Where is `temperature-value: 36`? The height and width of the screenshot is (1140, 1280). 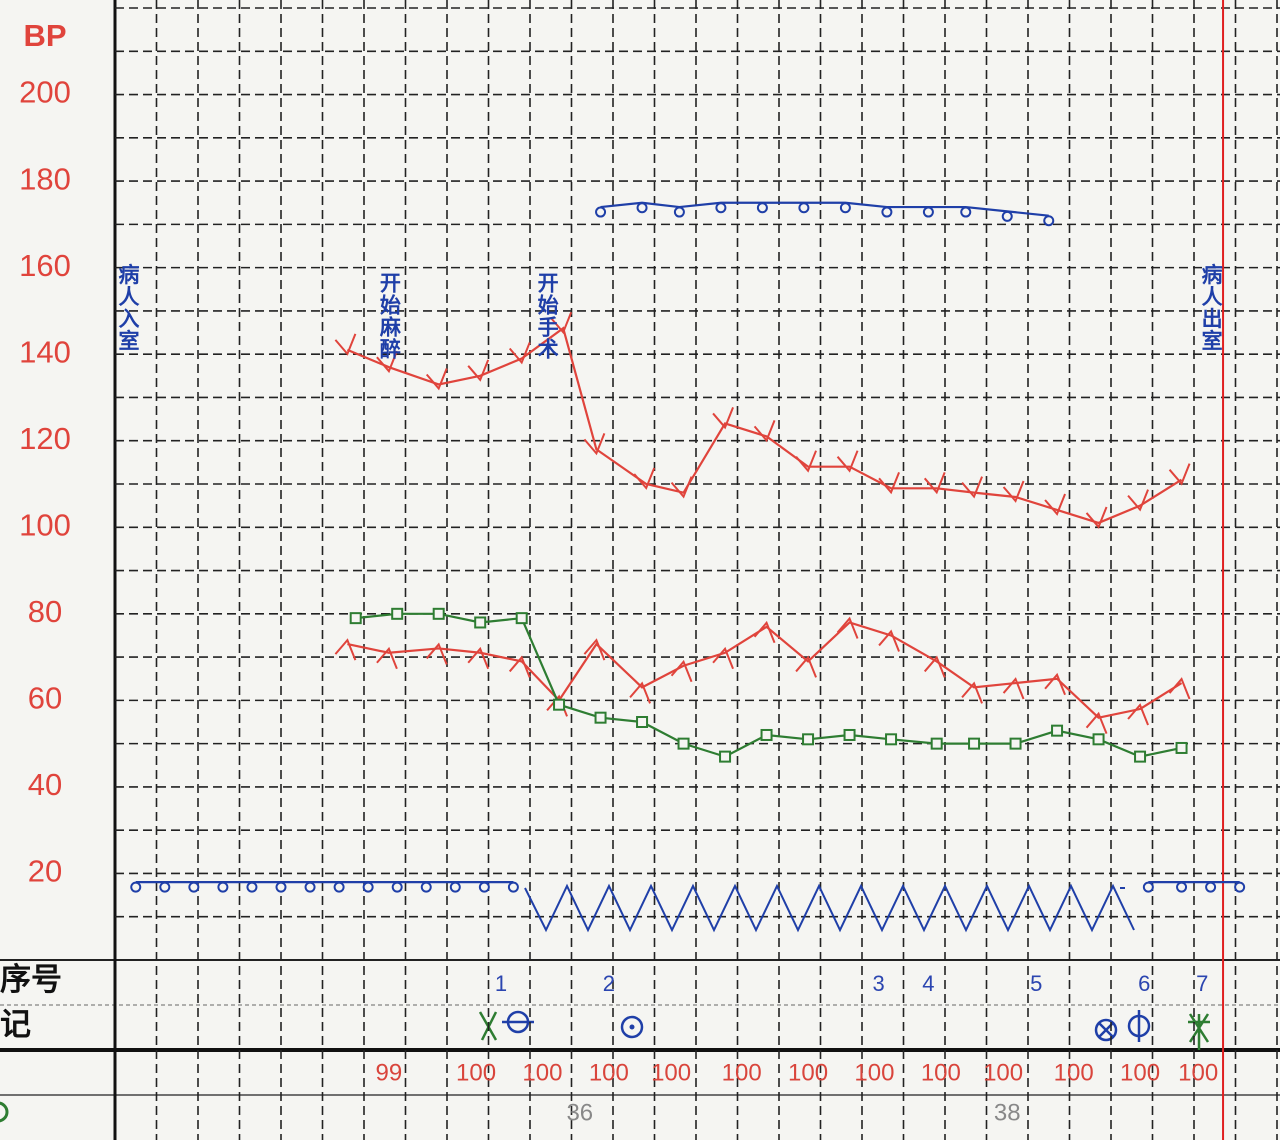 temperature-value: 36 is located at coordinates (579, 1112).